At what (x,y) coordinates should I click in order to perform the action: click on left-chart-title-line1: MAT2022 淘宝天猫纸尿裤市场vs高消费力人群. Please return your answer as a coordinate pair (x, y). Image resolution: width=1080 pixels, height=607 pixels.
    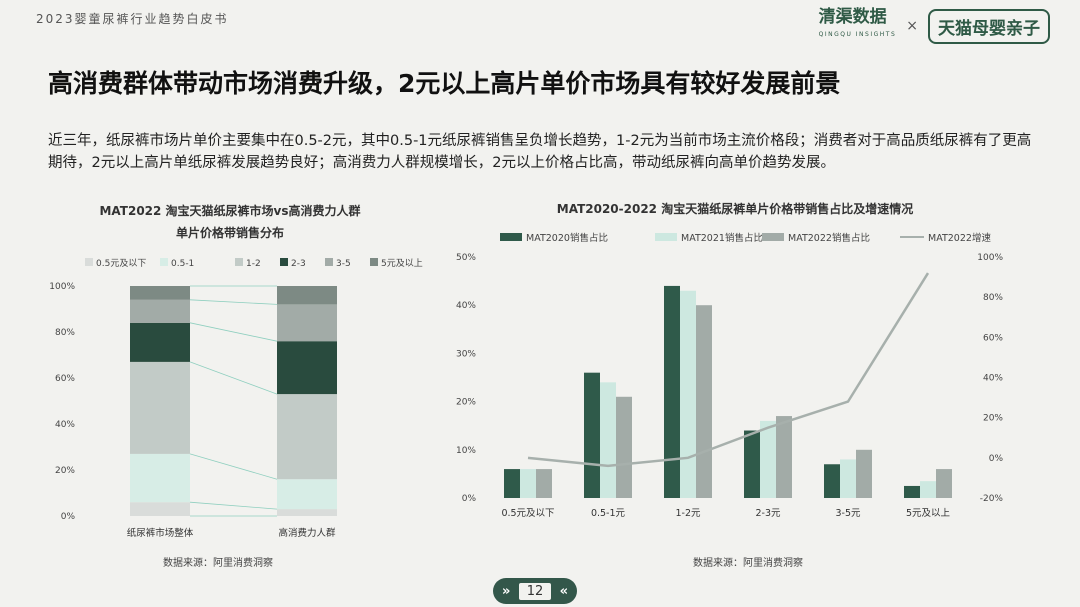
    Looking at the image, I should click on (230, 211).